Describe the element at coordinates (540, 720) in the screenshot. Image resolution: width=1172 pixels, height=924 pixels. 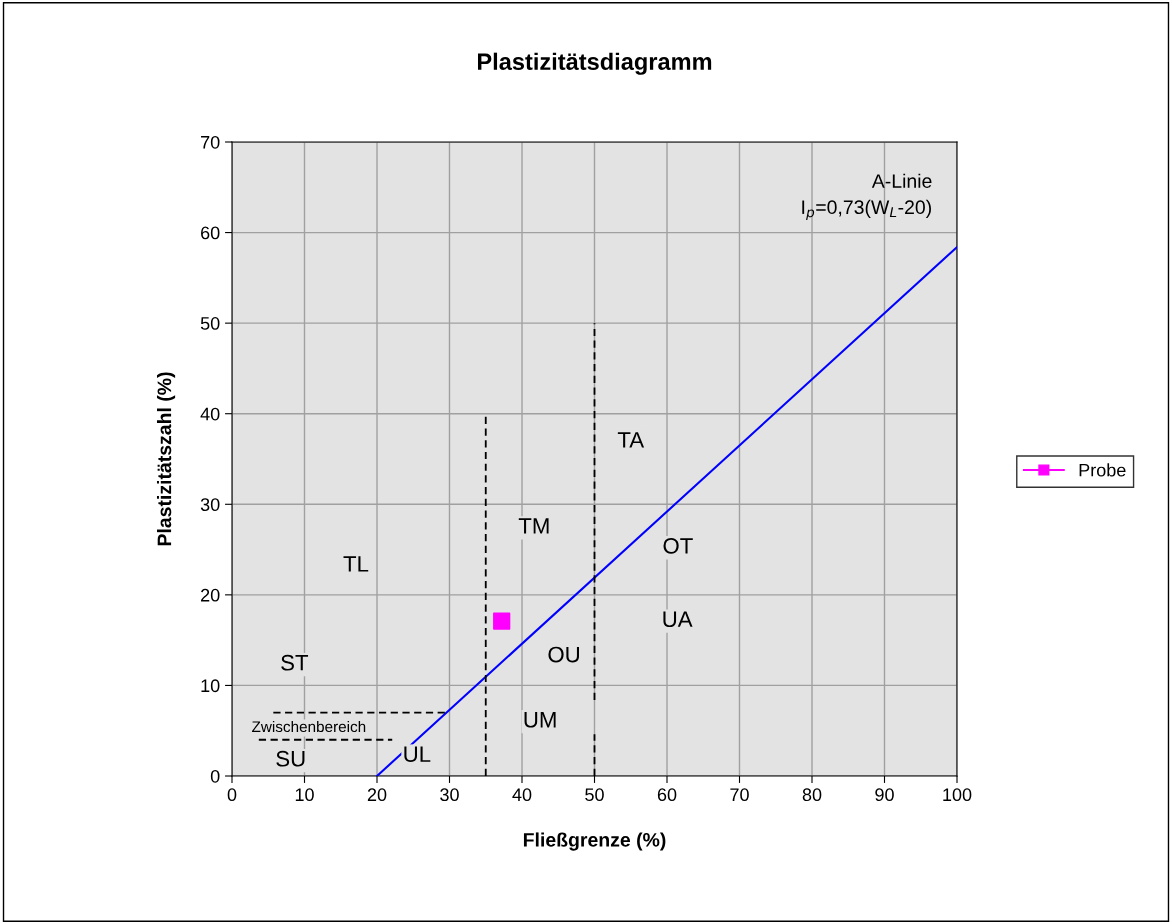
I see `annotation: UM` at that location.